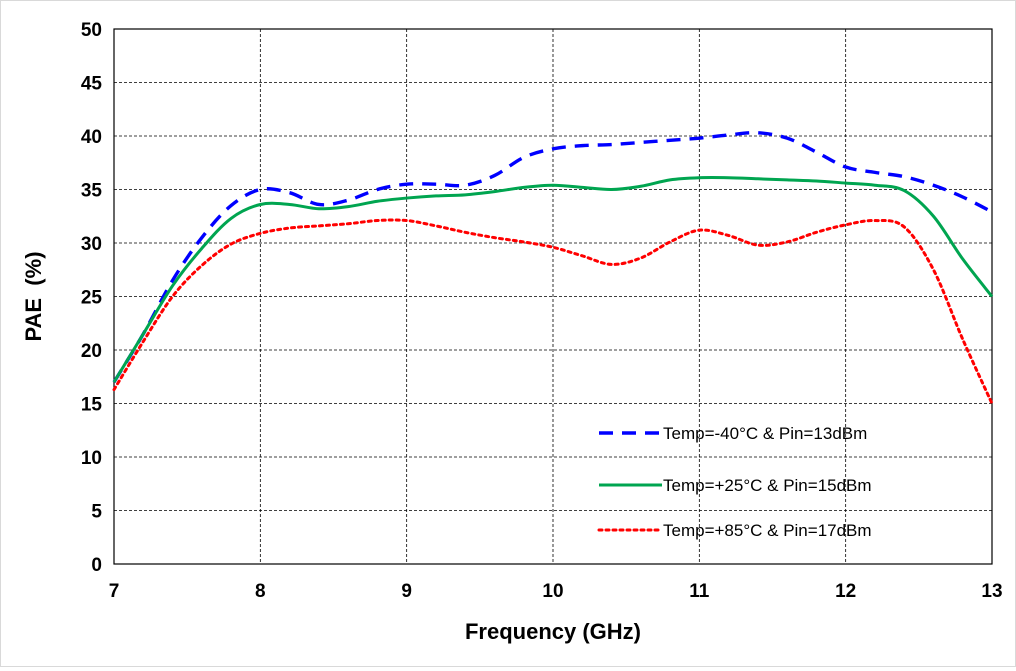 Image resolution: width=1016 pixels, height=671 pixels. Describe the element at coordinates (845, 591) in the screenshot. I see `x-tick-label: 12` at that location.